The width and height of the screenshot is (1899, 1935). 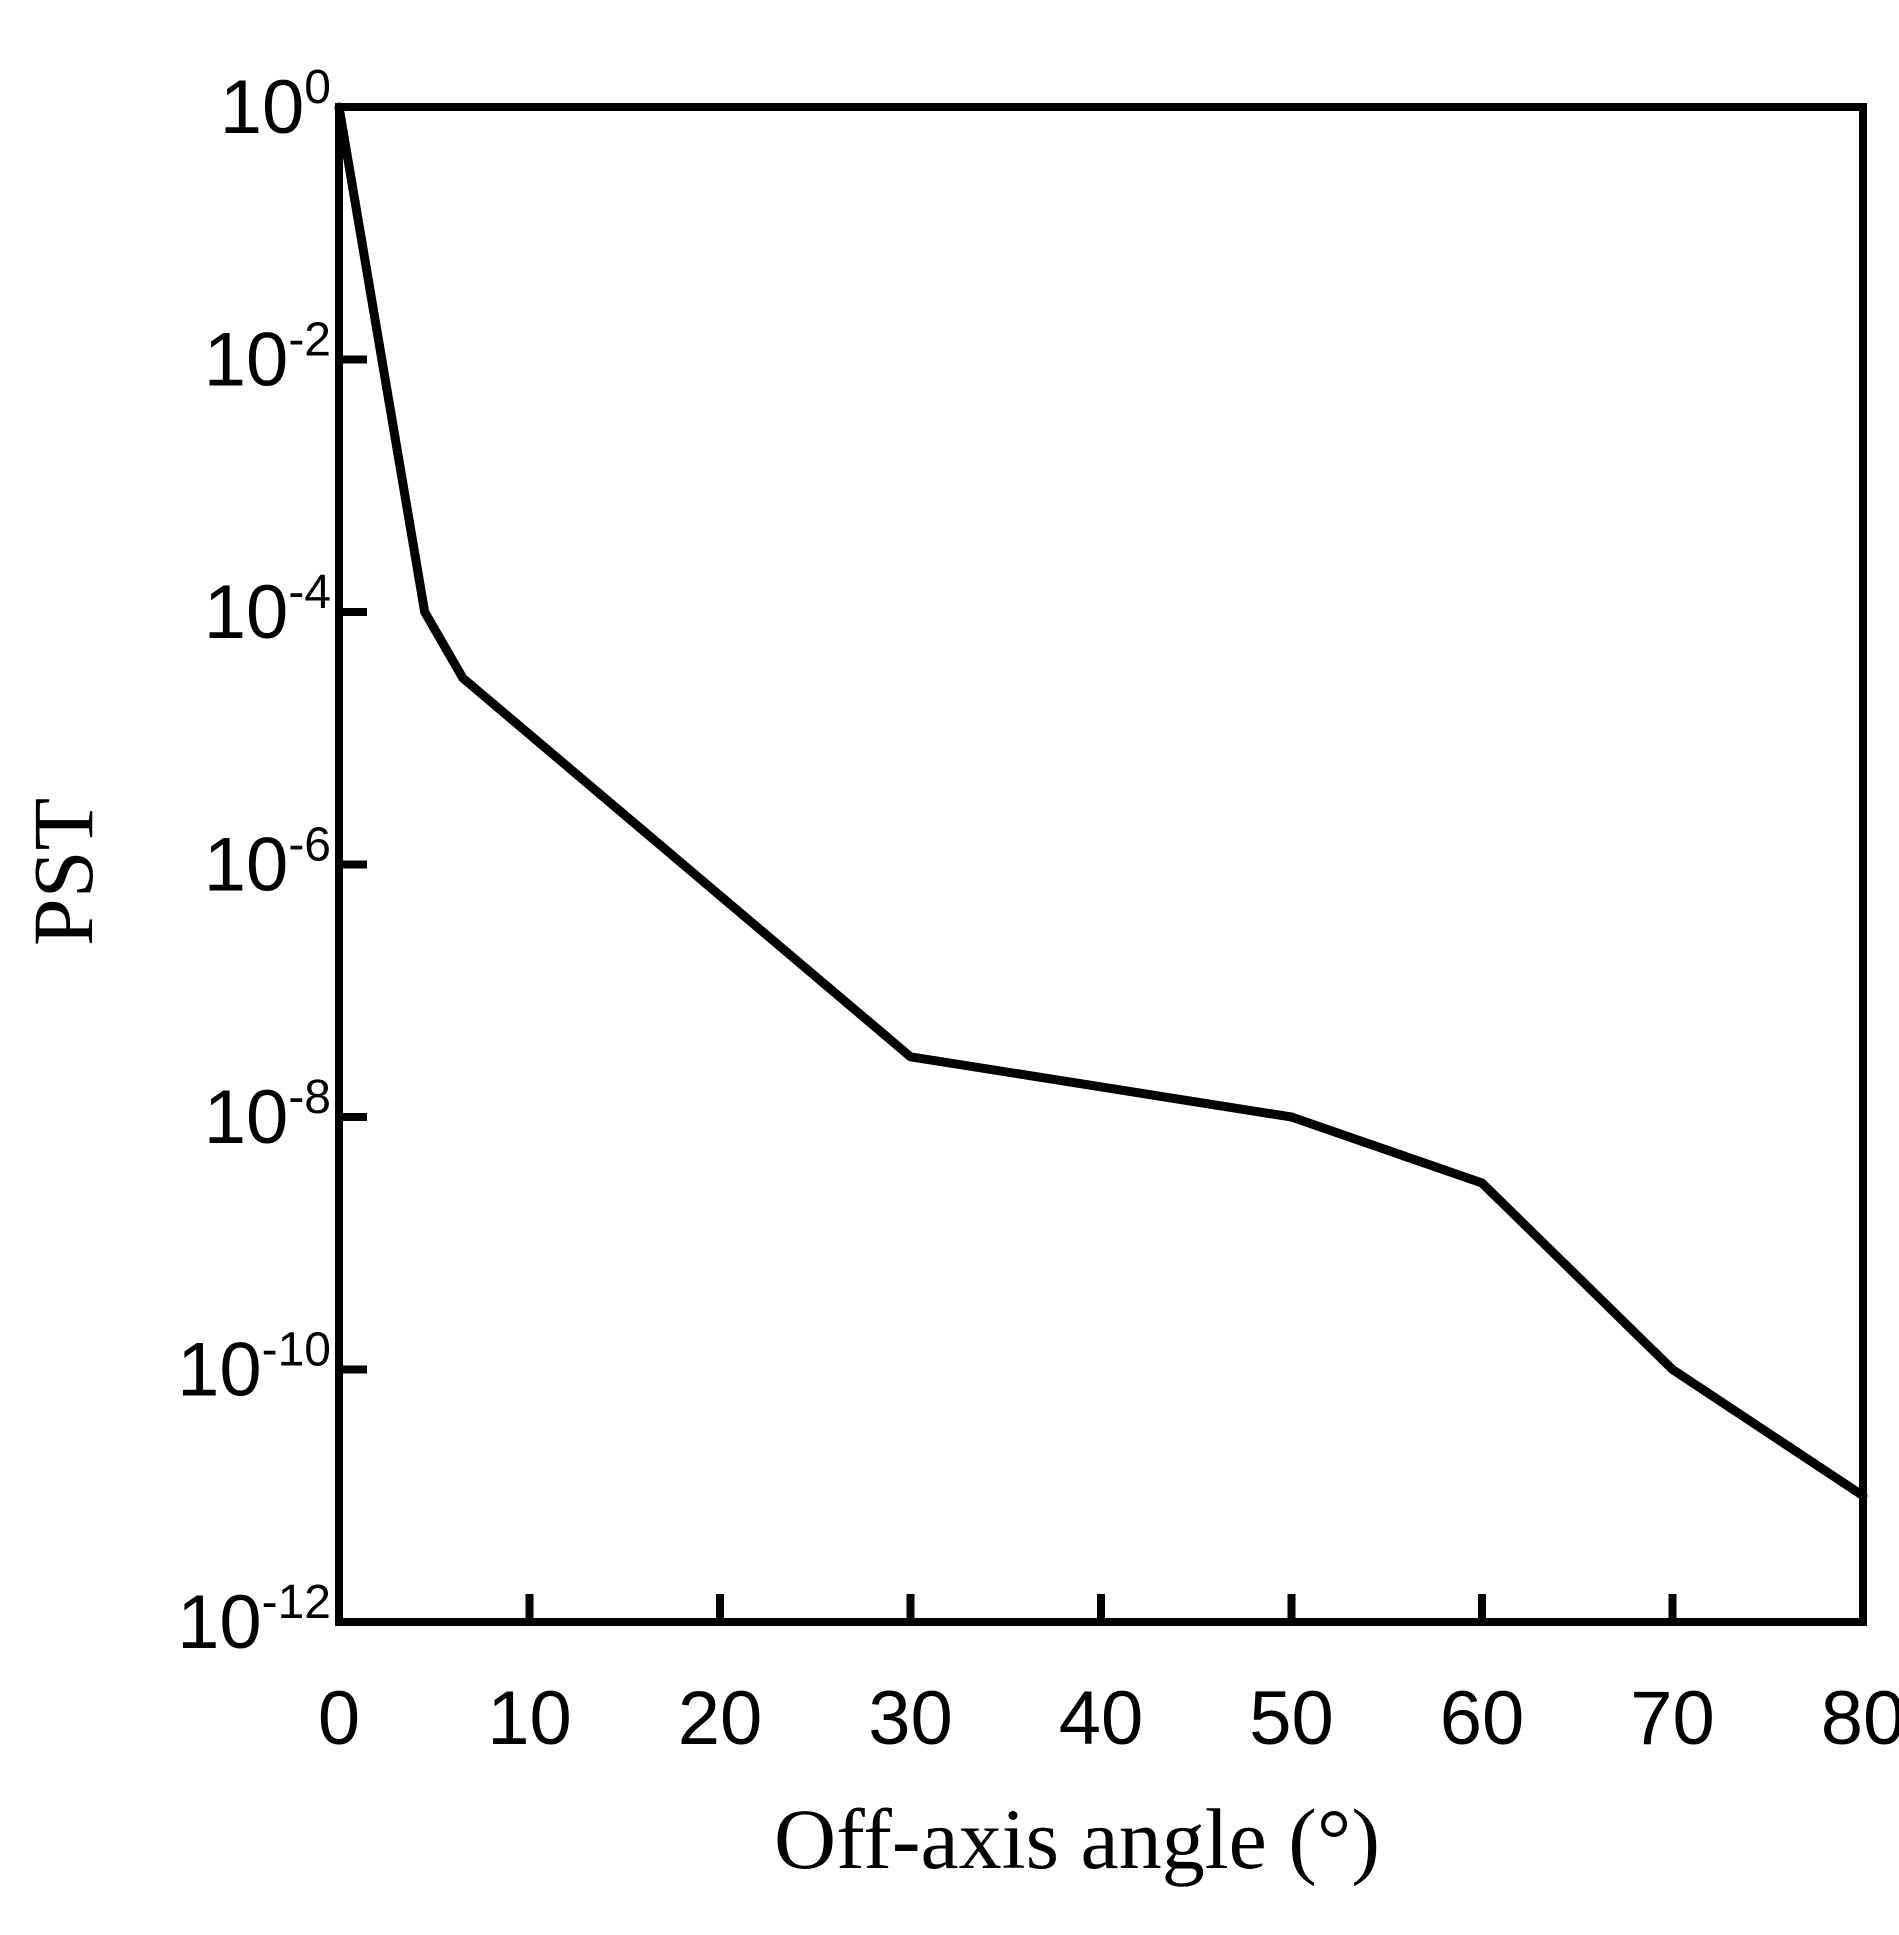 What do you see at coordinates (910, 1718) in the screenshot?
I see `x-tick-label: 30` at bounding box center [910, 1718].